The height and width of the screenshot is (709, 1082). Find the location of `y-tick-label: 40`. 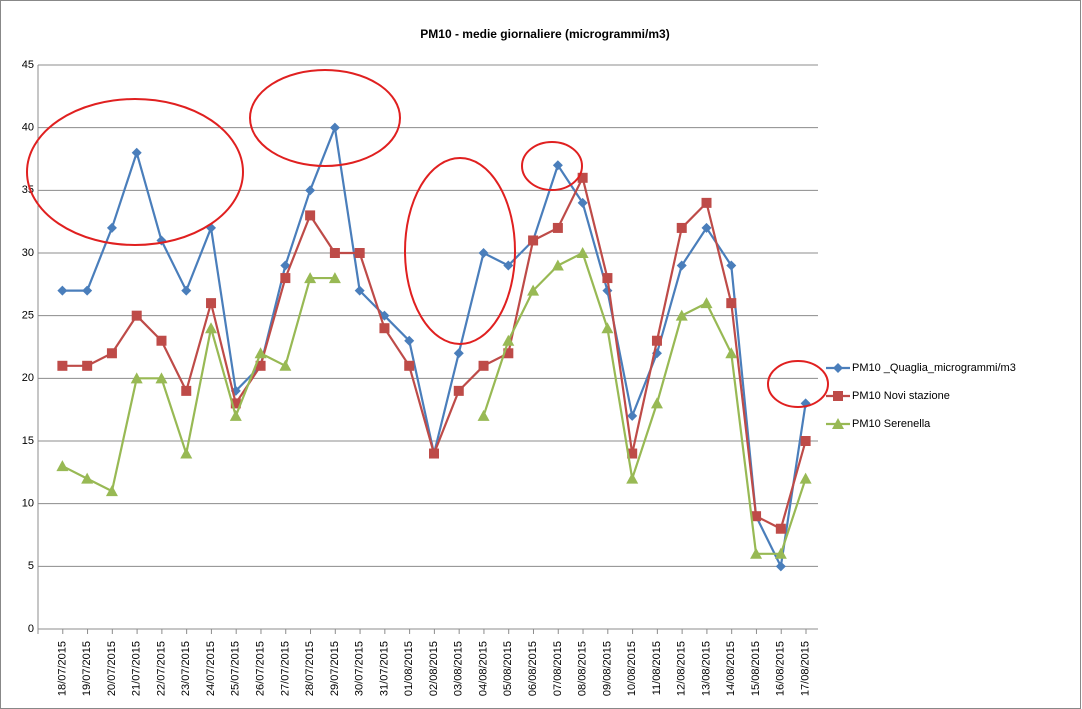

y-tick-label: 40 is located at coordinates (28, 128).